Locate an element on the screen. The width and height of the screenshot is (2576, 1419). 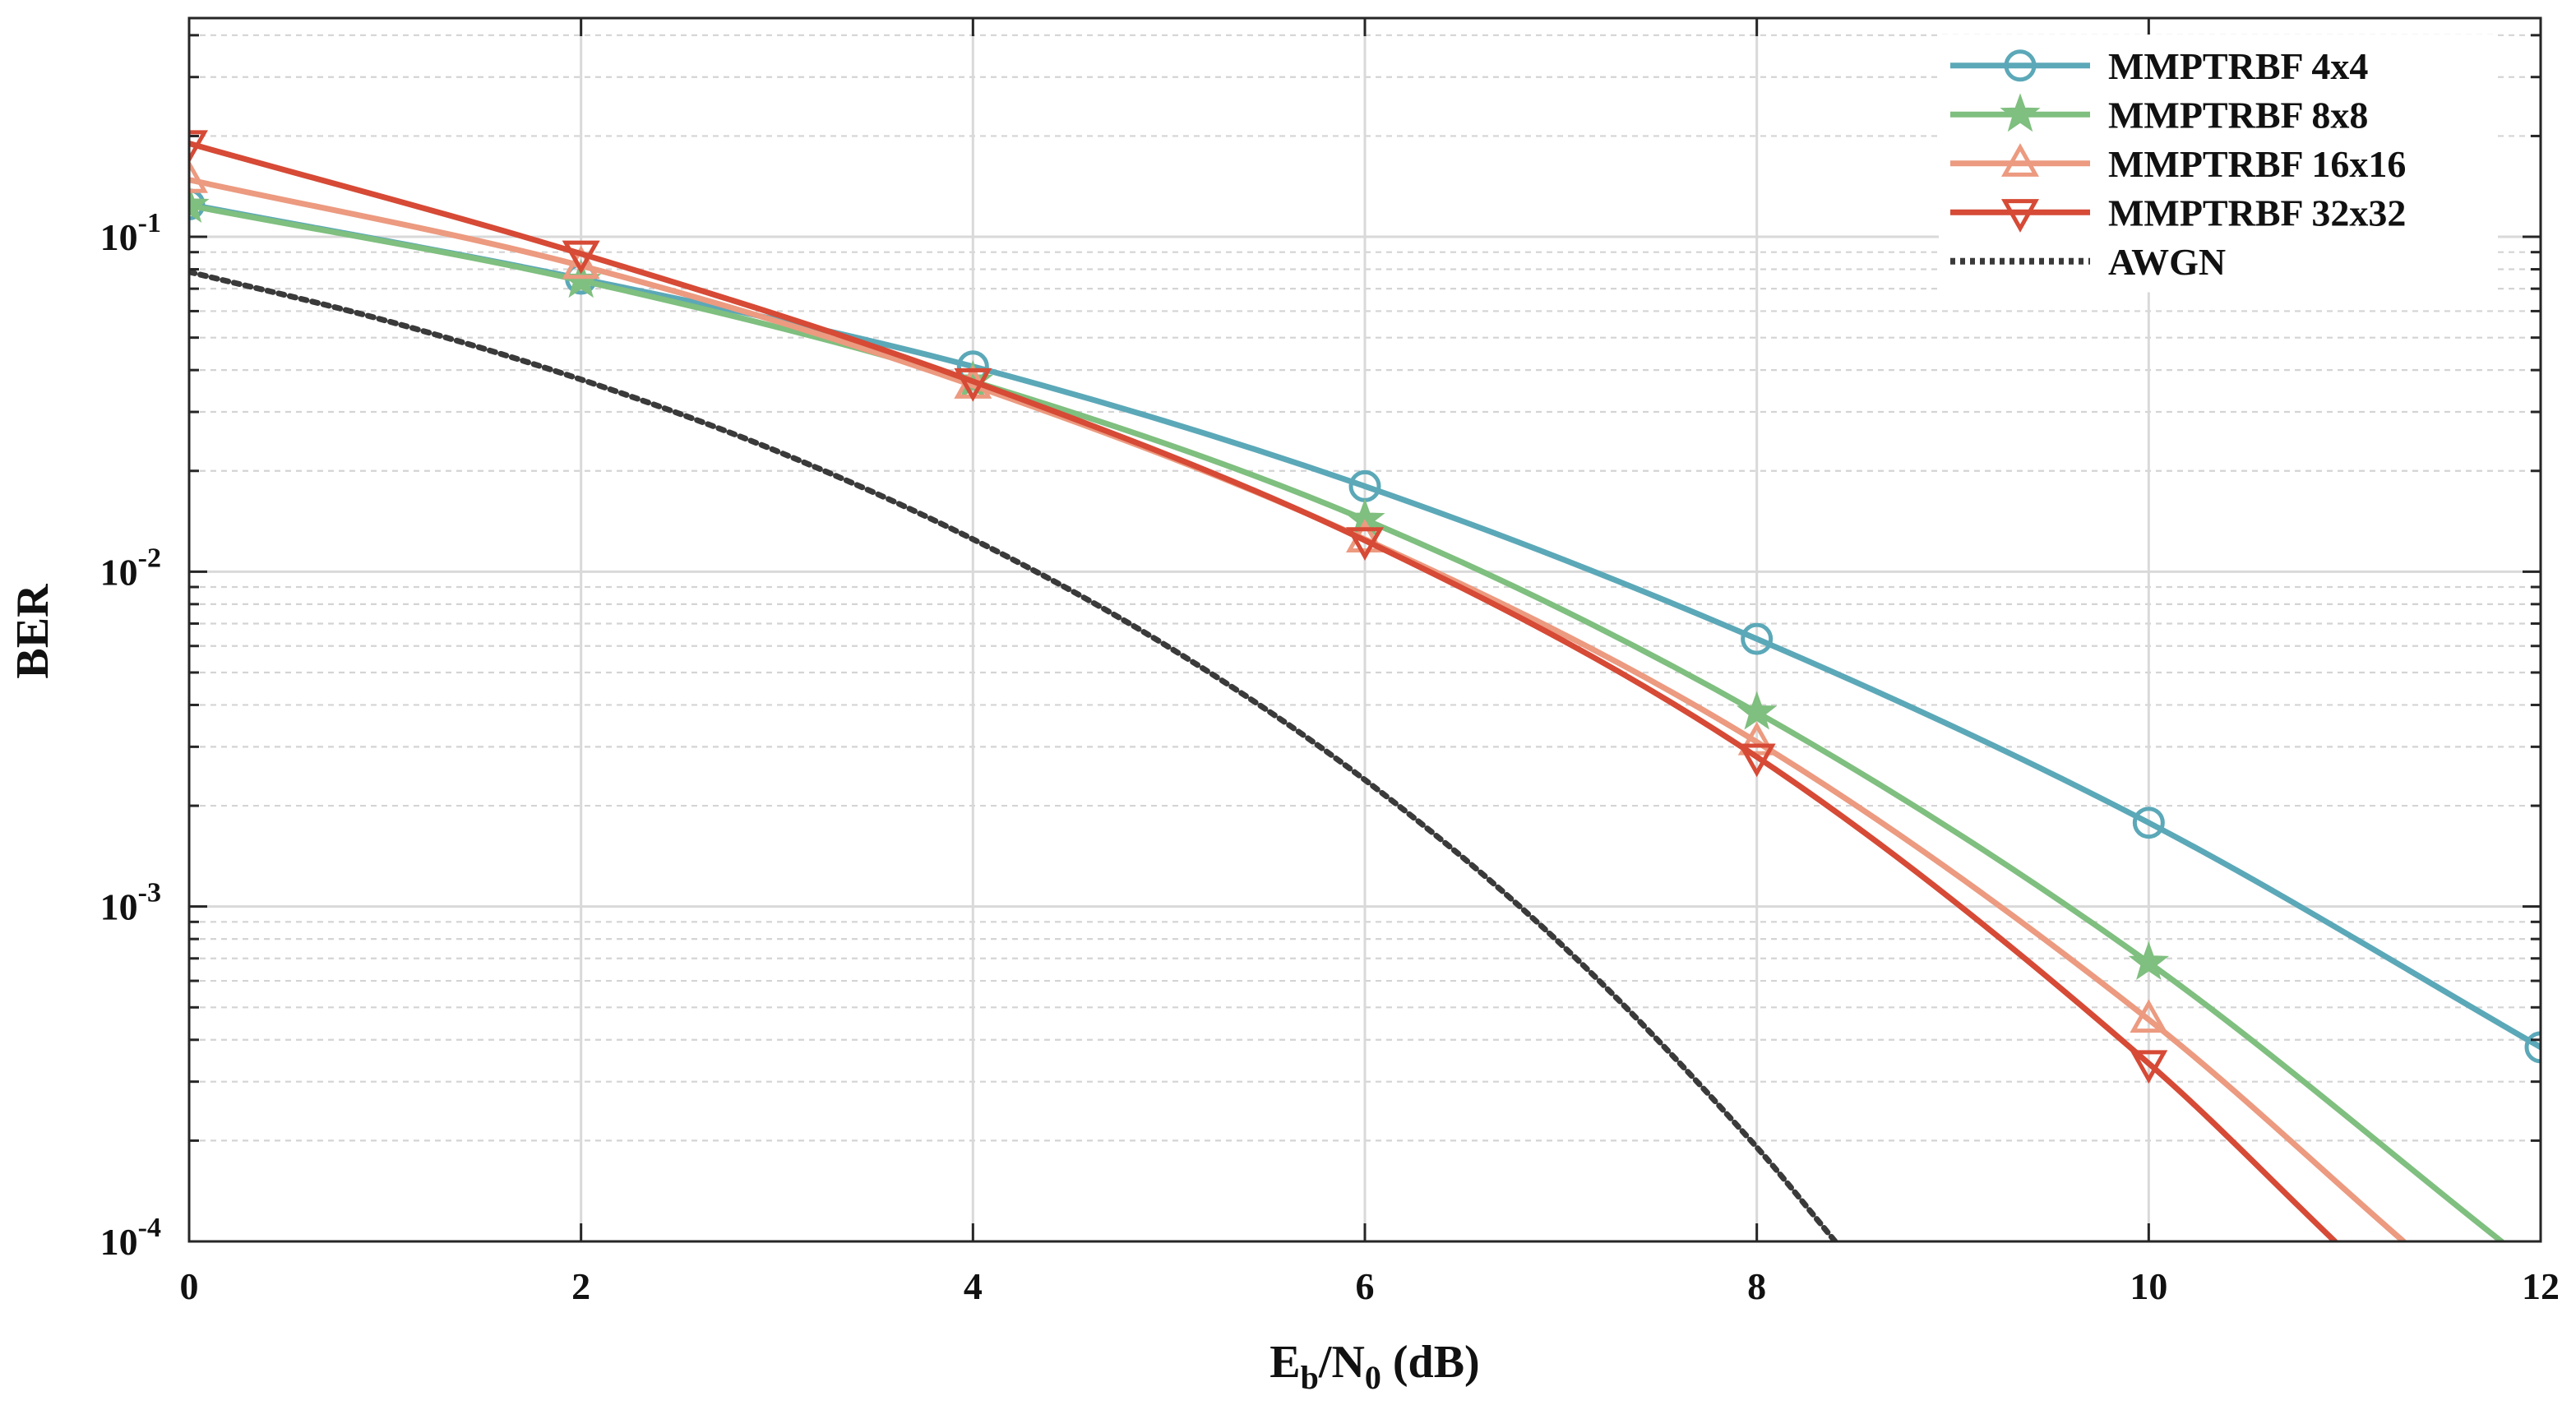
legend-label-mmptrbf-32x32: MMPTRBF 32x32 is located at coordinates (2257, 212).